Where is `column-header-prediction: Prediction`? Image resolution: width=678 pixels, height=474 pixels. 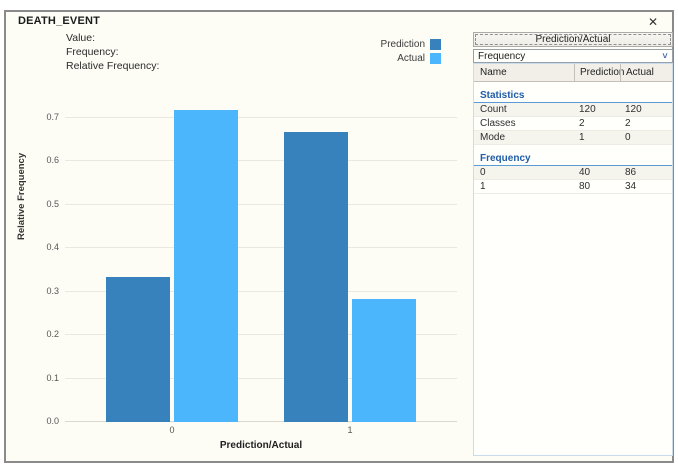 column-header-prediction: Prediction is located at coordinates (599, 72).